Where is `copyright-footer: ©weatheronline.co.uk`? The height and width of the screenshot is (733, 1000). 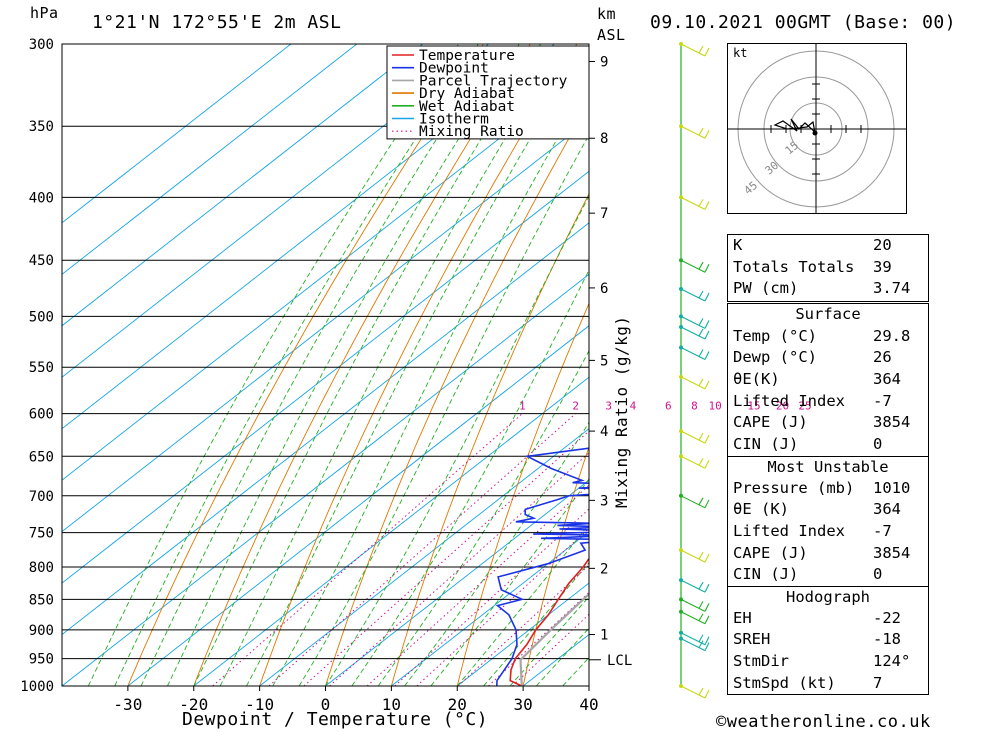
copyright-footer: ©weatheronline.co.uk is located at coordinates (823, 722).